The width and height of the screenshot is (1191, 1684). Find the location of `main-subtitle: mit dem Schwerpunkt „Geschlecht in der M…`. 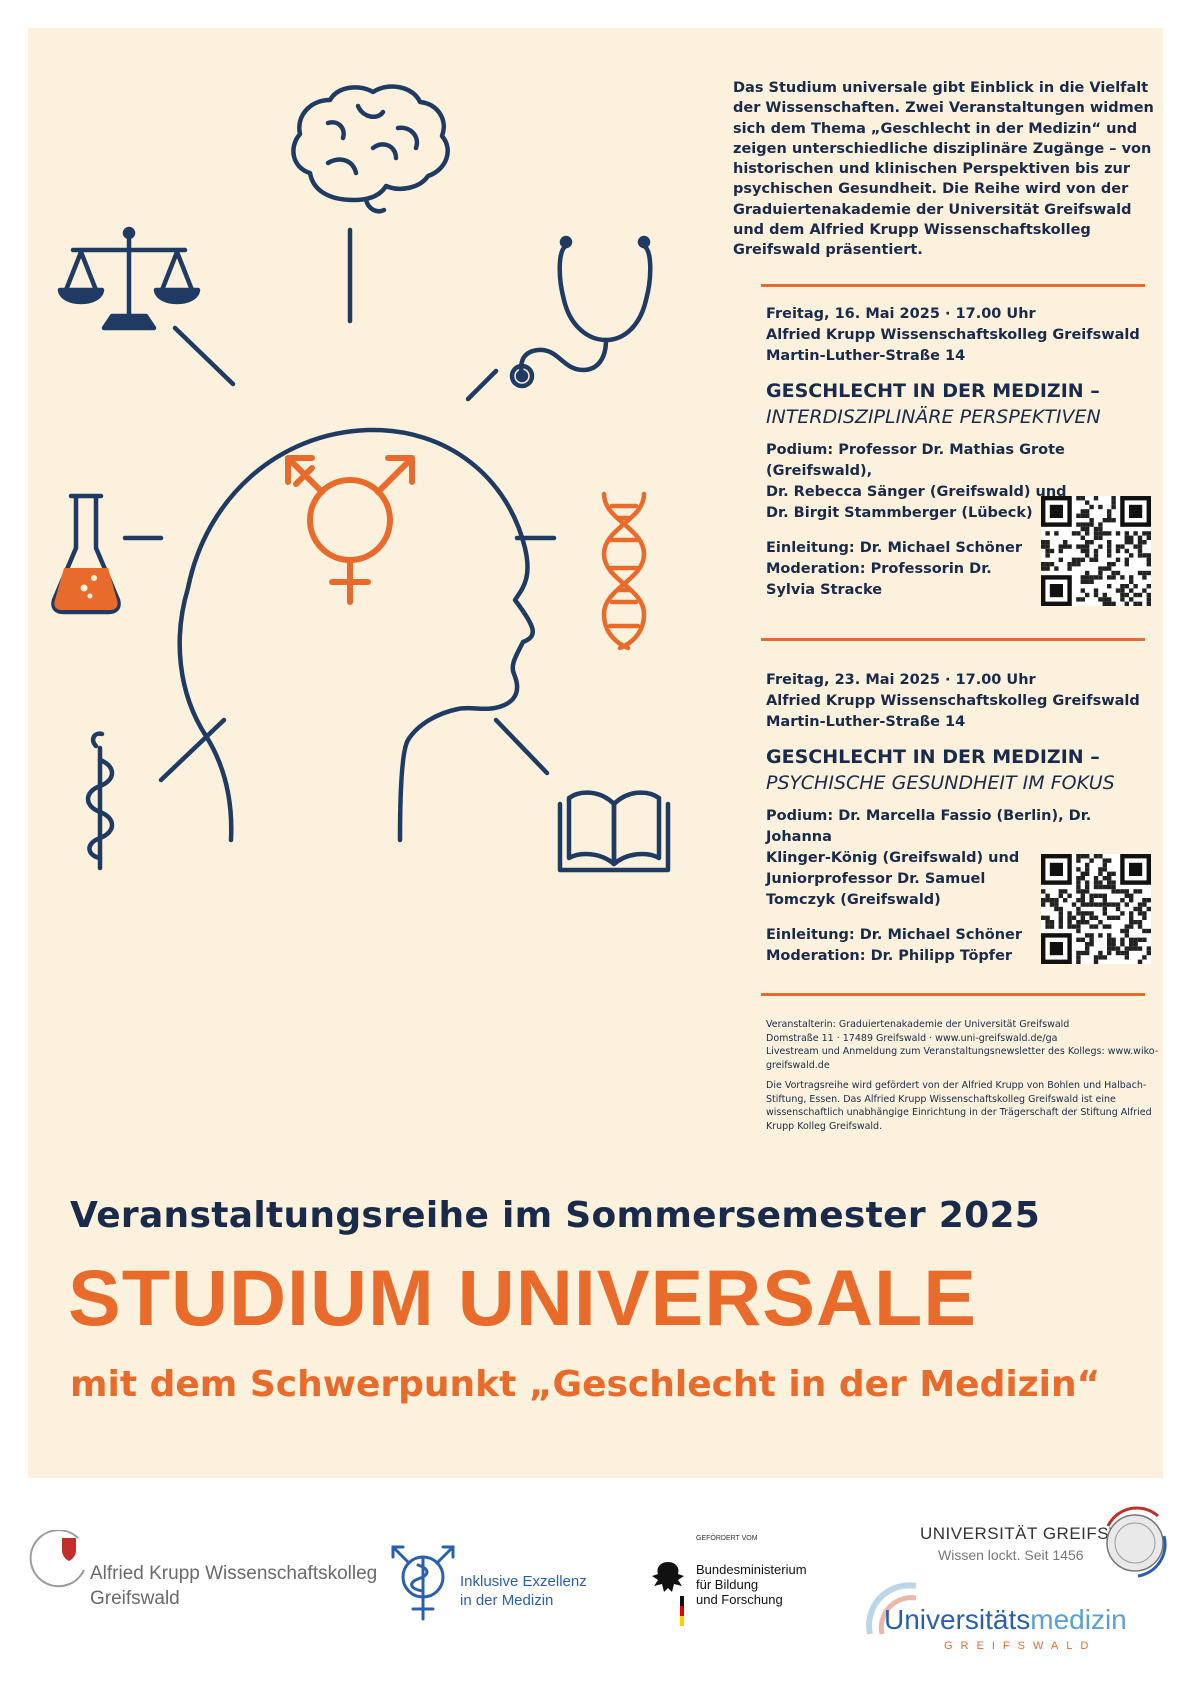

main-subtitle: mit dem Schwerpunkt „Geschlecht in der M… is located at coordinates (585, 1384).